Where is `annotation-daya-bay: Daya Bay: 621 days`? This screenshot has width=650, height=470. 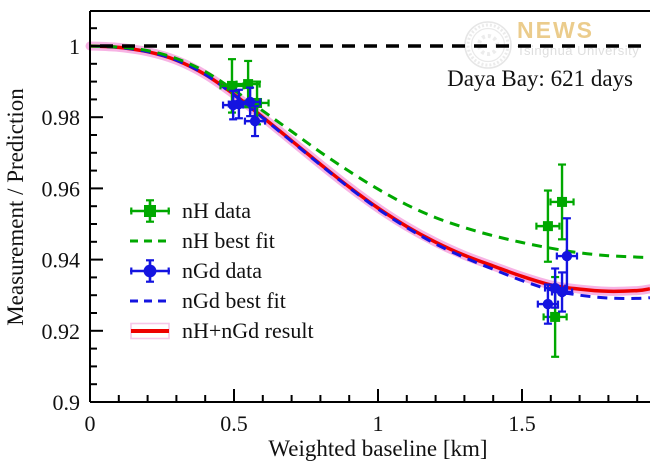
annotation-daya-bay: Daya Bay: 621 days is located at coordinates (540, 78).